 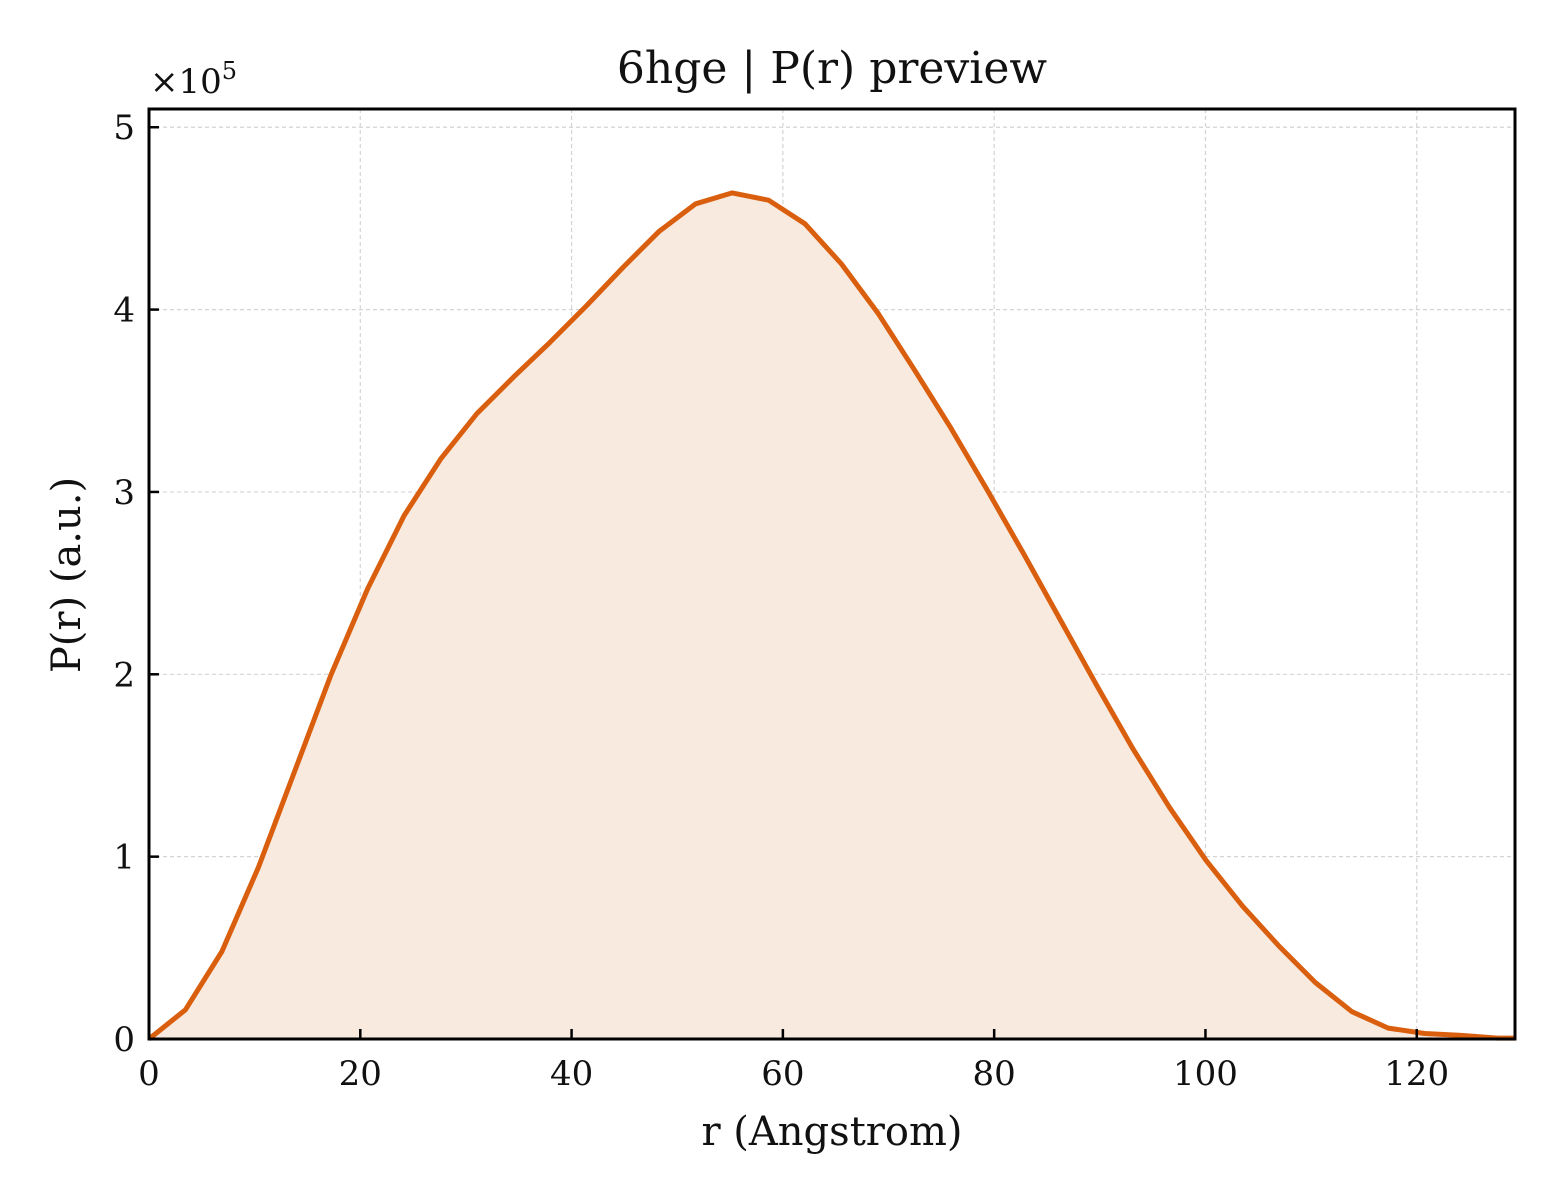 What do you see at coordinates (149, 1074) in the screenshot?
I see `x-tick-label: 0` at bounding box center [149, 1074].